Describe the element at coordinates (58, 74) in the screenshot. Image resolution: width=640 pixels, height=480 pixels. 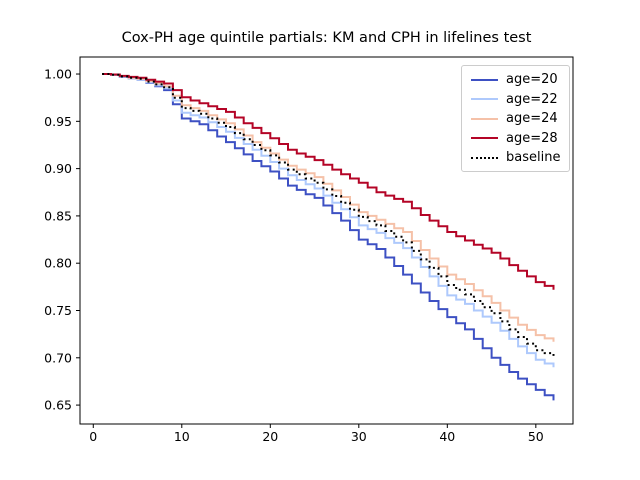
I see `y-tick-label: 1.00` at that location.